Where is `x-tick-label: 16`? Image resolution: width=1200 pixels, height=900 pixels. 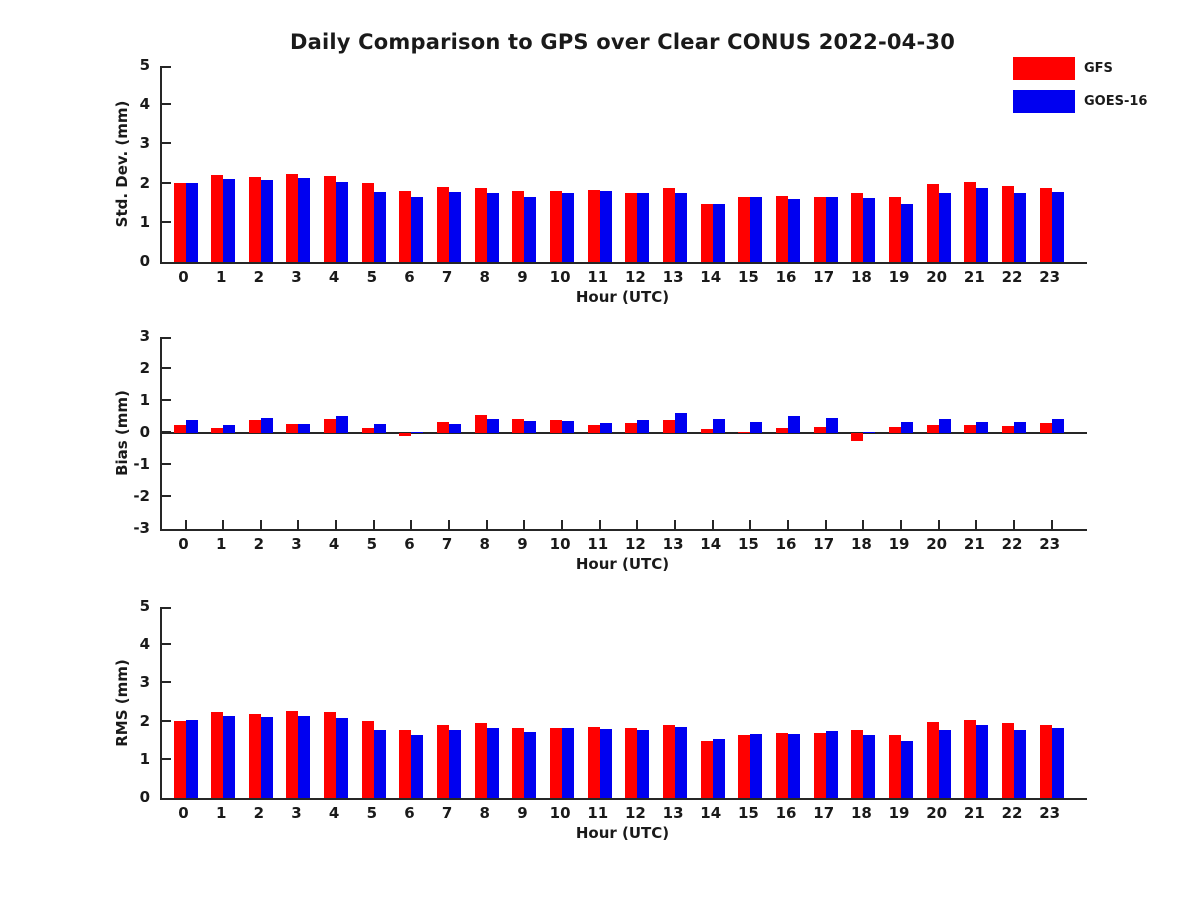 x-tick-label: 16 is located at coordinates (786, 544).